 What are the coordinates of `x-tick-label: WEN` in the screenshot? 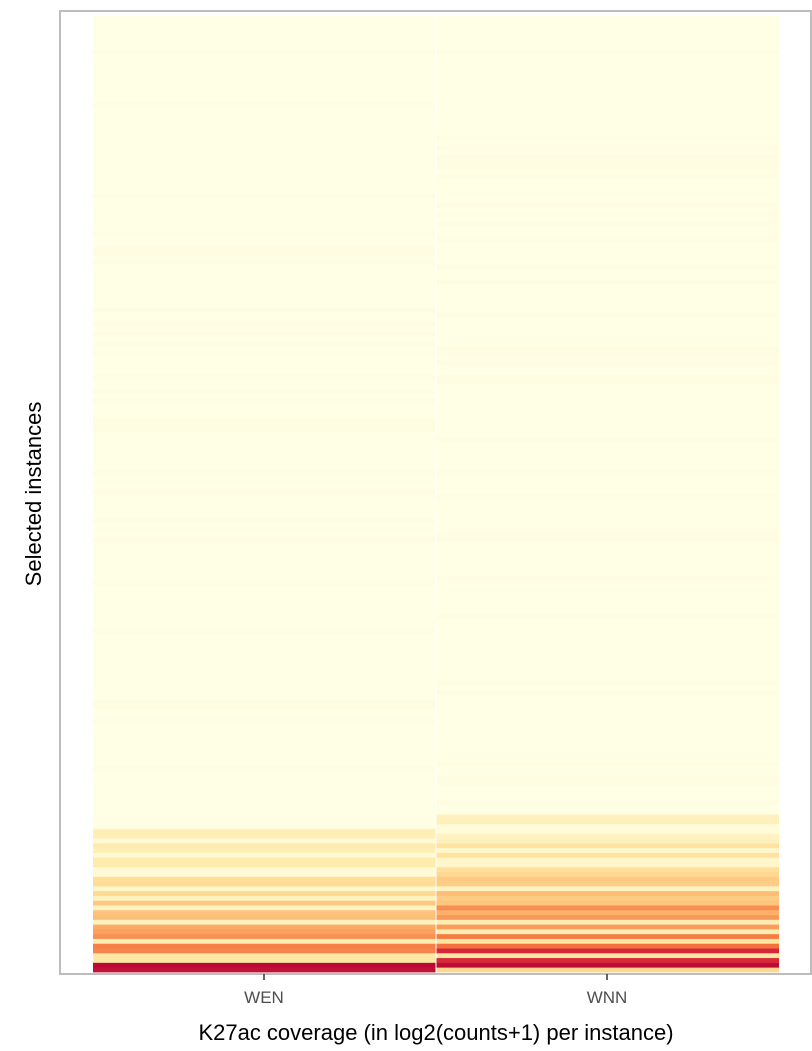 It's located at (264, 997).